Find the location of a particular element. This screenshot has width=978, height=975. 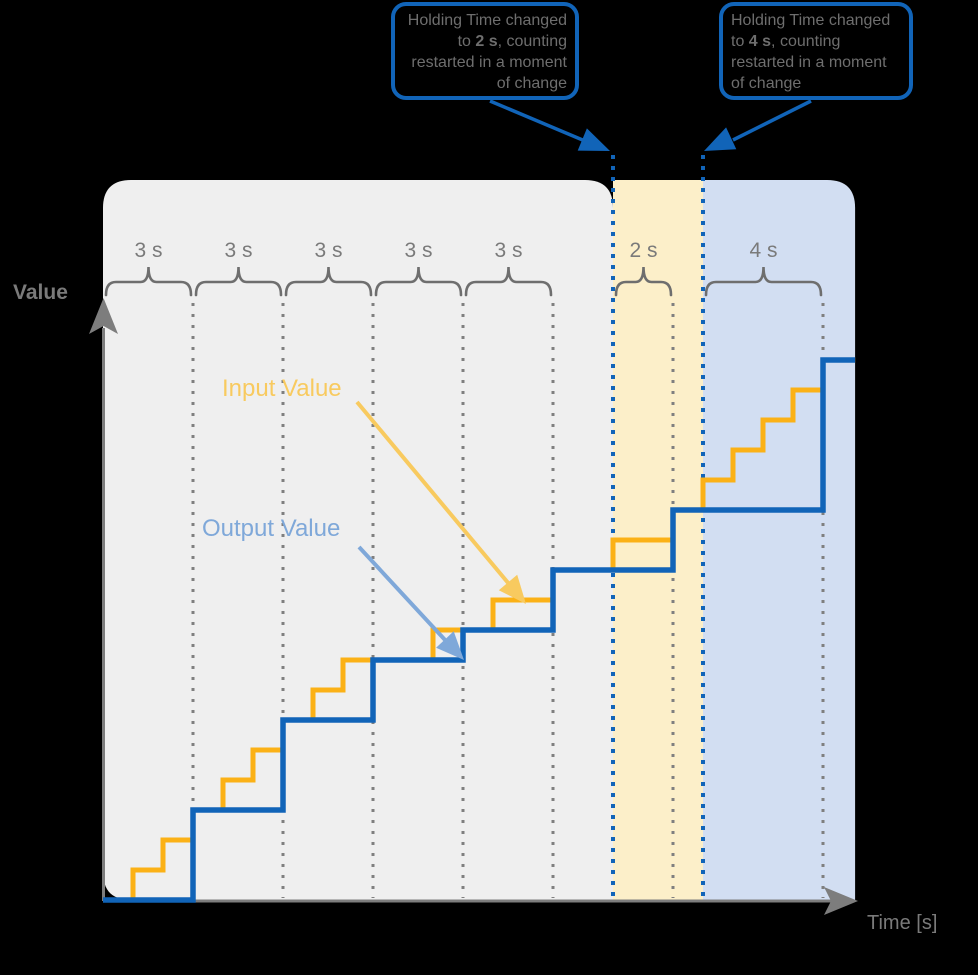

hold-4s-region is located at coordinates (779, 540).